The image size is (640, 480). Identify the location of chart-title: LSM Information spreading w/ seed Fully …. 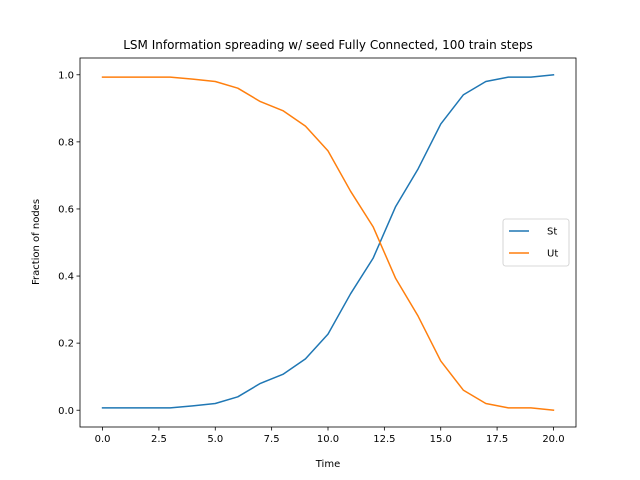
(328, 45).